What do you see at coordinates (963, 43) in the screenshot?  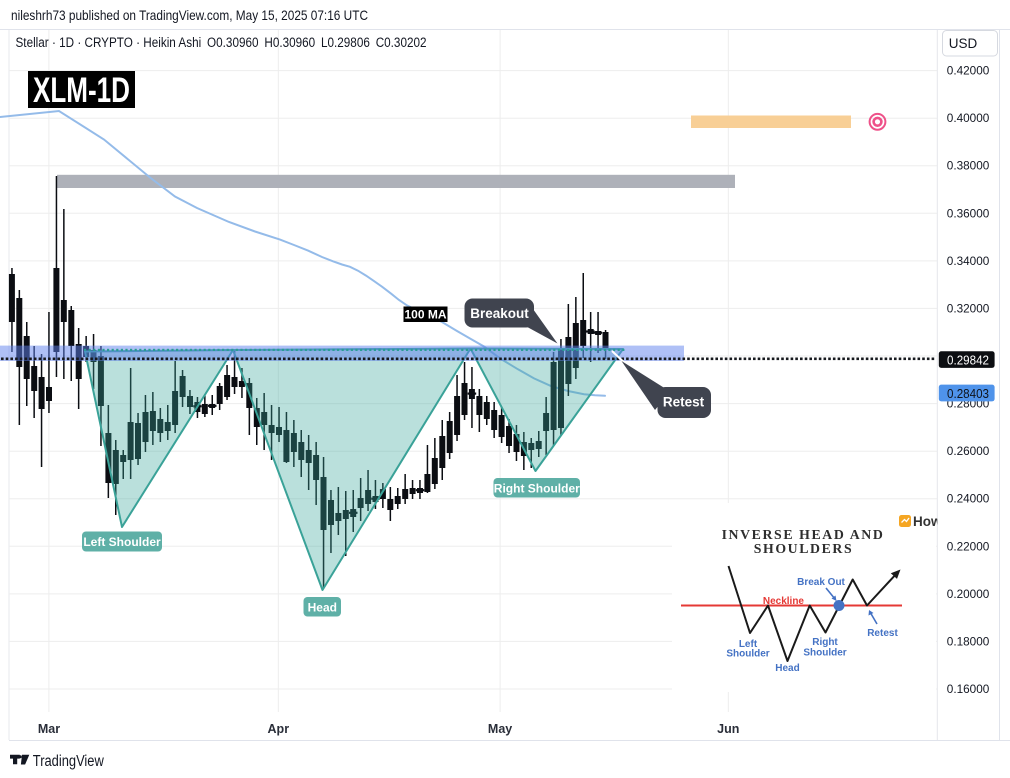 I see `svg-text: USD` at bounding box center [963, 43].